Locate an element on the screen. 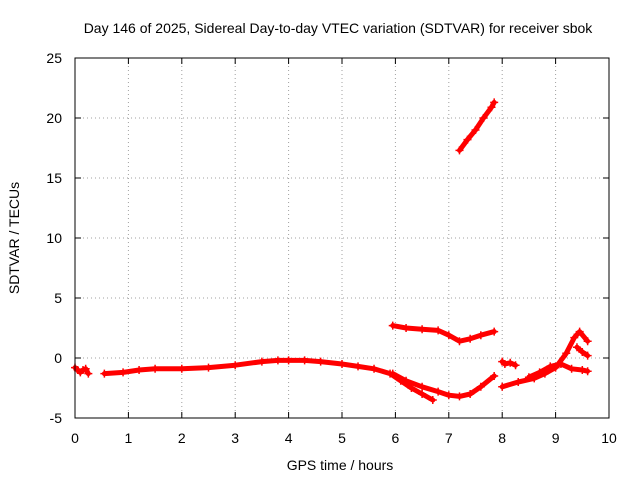 Image resolution: width=640 pixels, height=480 pixels. series-arc-e is located at coordinates (477, 126).